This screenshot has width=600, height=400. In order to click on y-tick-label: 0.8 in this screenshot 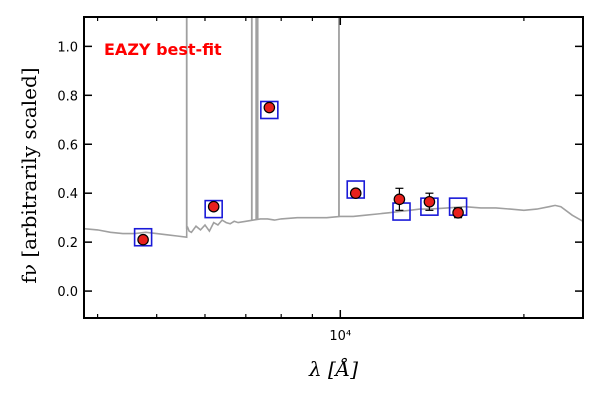, I will do `click(67, 96)`.